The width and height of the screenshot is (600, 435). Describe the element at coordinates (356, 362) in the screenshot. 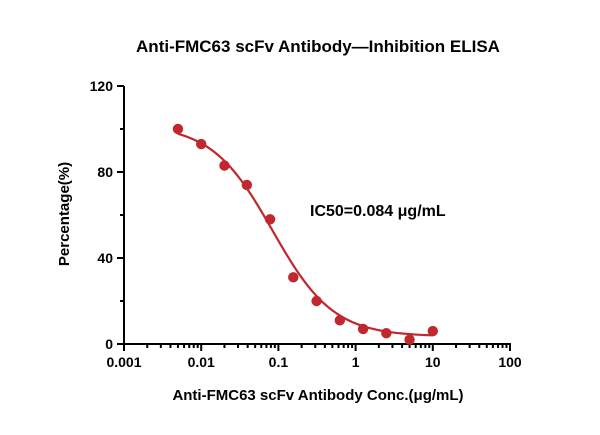

I see `x-tick-label: 1` at that location.